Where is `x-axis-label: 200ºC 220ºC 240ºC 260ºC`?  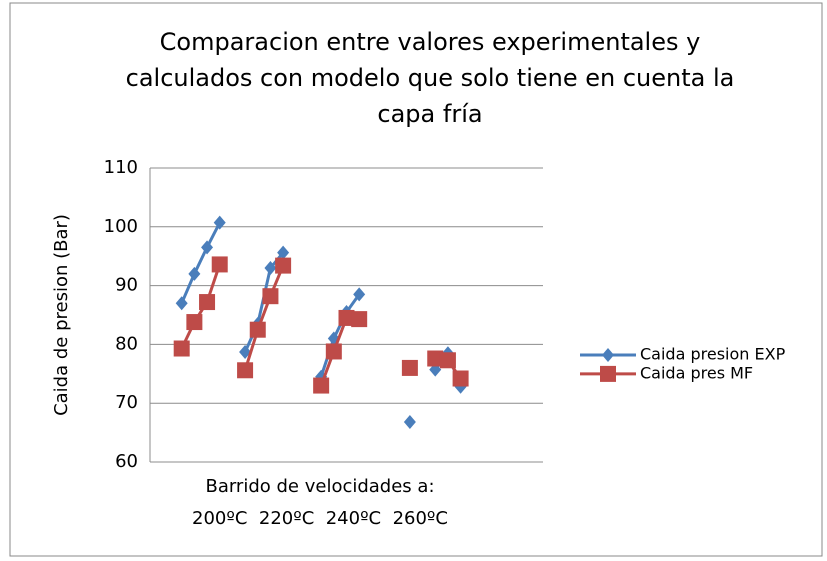 x-axis-label: 200ºC 220ºC 240ºC 260ºC is located at coordinates (320, 518).